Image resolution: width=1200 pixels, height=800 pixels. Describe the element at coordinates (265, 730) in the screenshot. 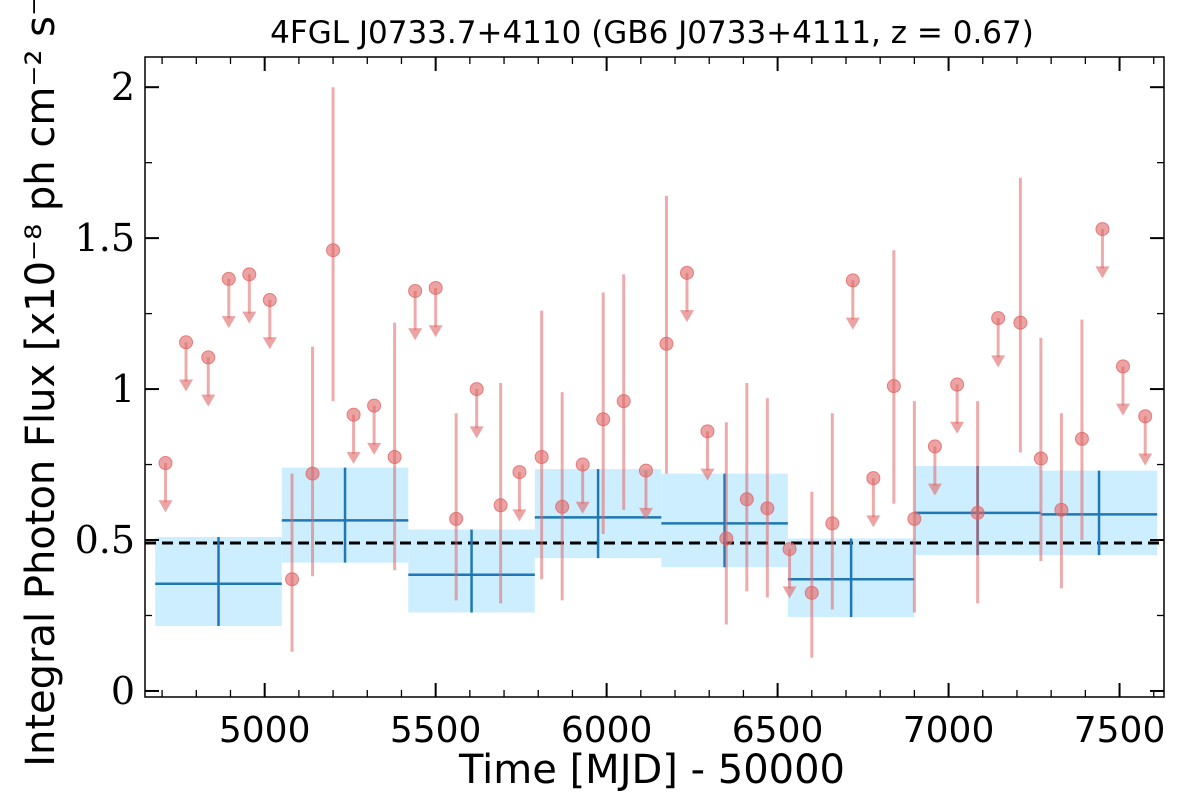

I see `x-tick-label: 5000` at that location.